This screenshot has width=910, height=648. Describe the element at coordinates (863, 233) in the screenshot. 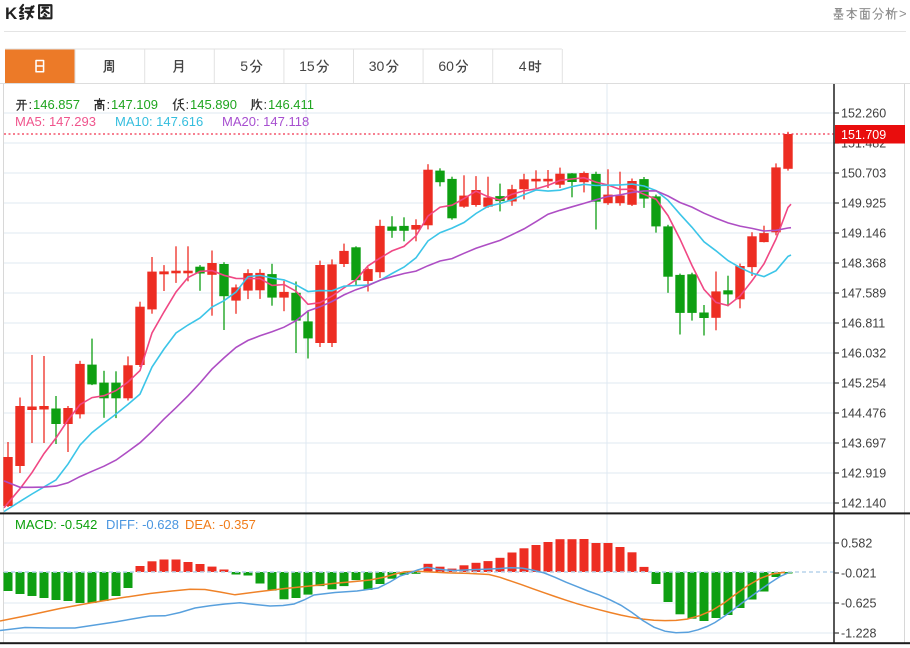

I see `svg-text: 149.146` at that location.